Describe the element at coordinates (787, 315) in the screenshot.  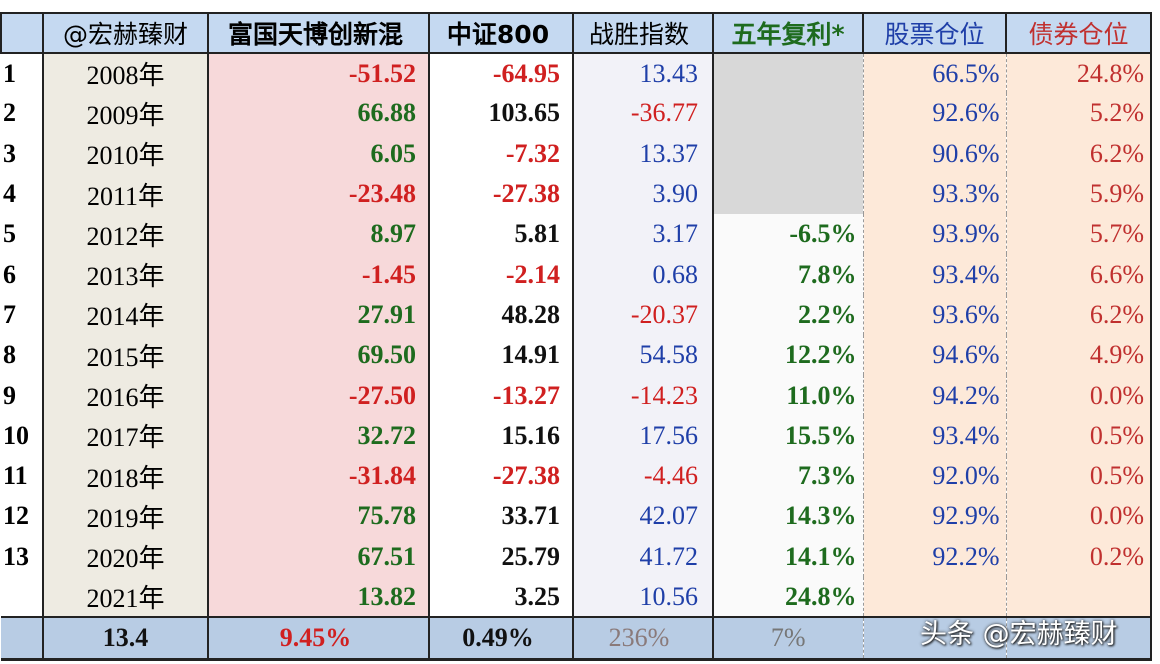
I see `table-cell: 2.2%` at that location.